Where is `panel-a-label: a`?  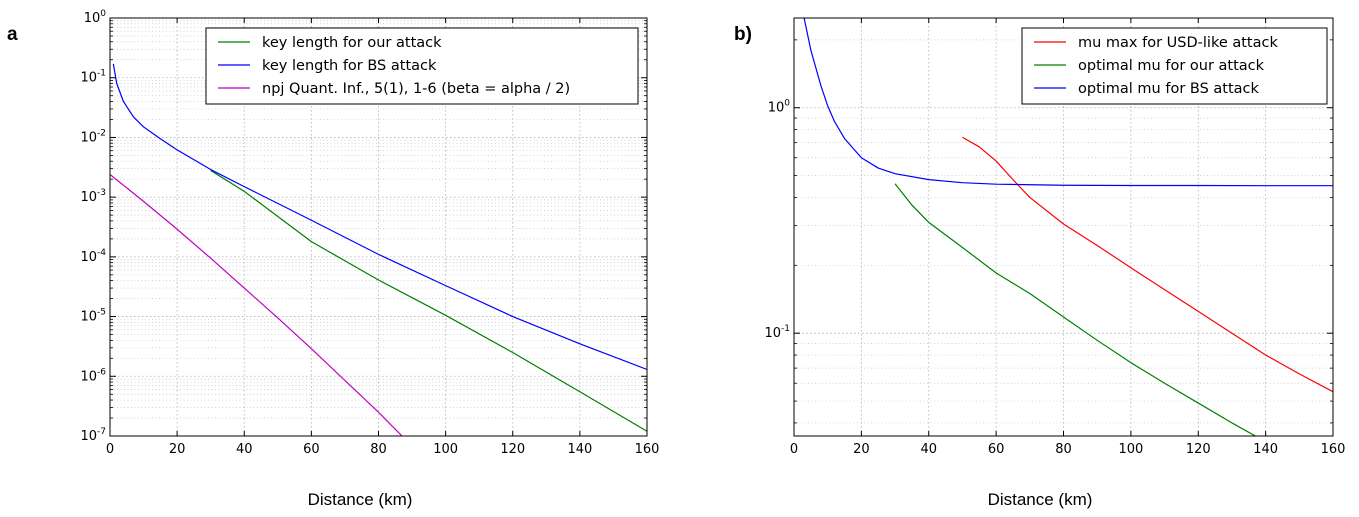
panel-a-label: a is located at coordinates (12, 34).